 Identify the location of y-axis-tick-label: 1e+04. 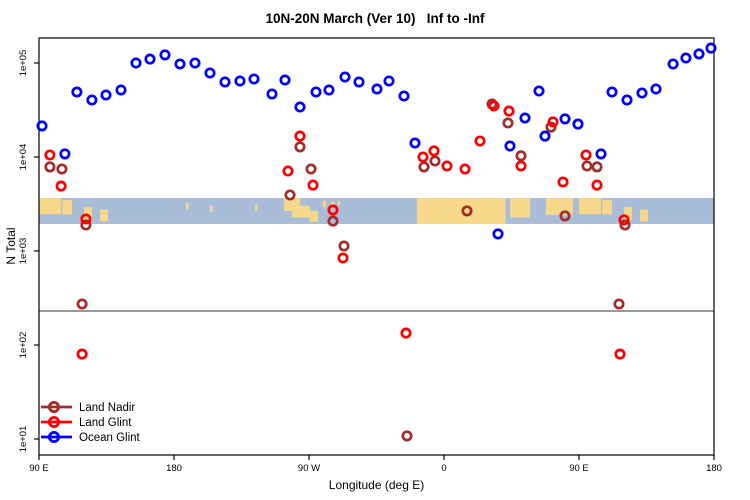
(23, 157).